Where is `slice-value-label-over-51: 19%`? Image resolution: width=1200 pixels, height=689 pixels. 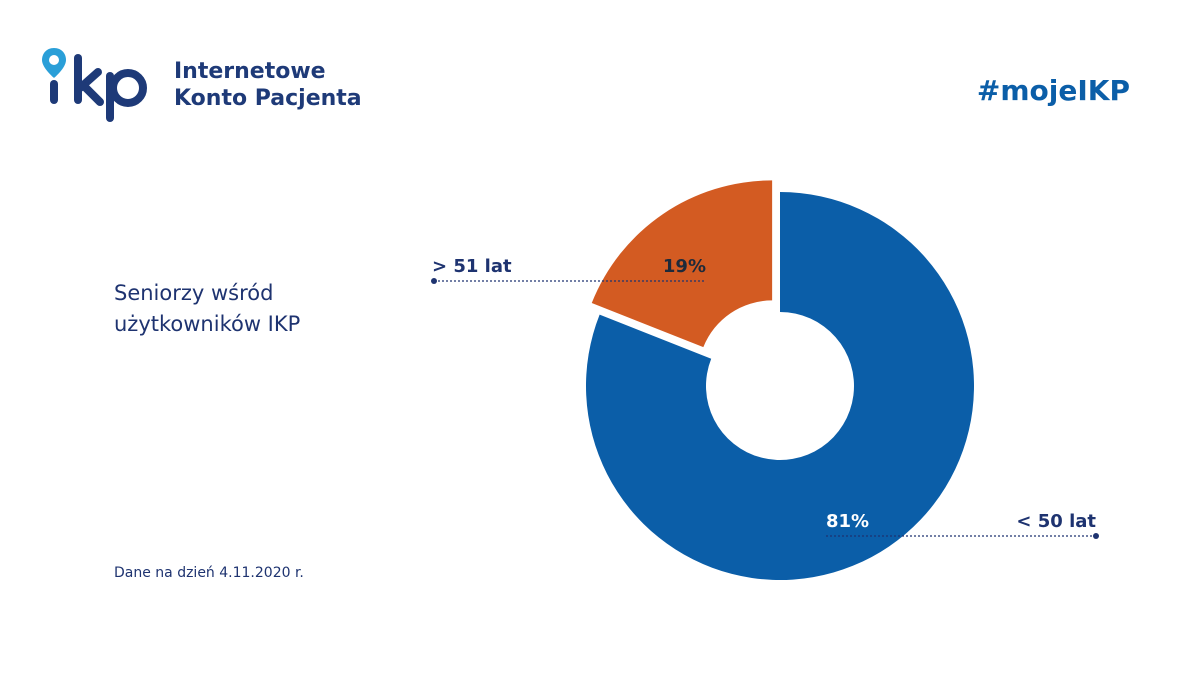
slice-value-label-over-51: 19% is located at coordinates (684, 266).